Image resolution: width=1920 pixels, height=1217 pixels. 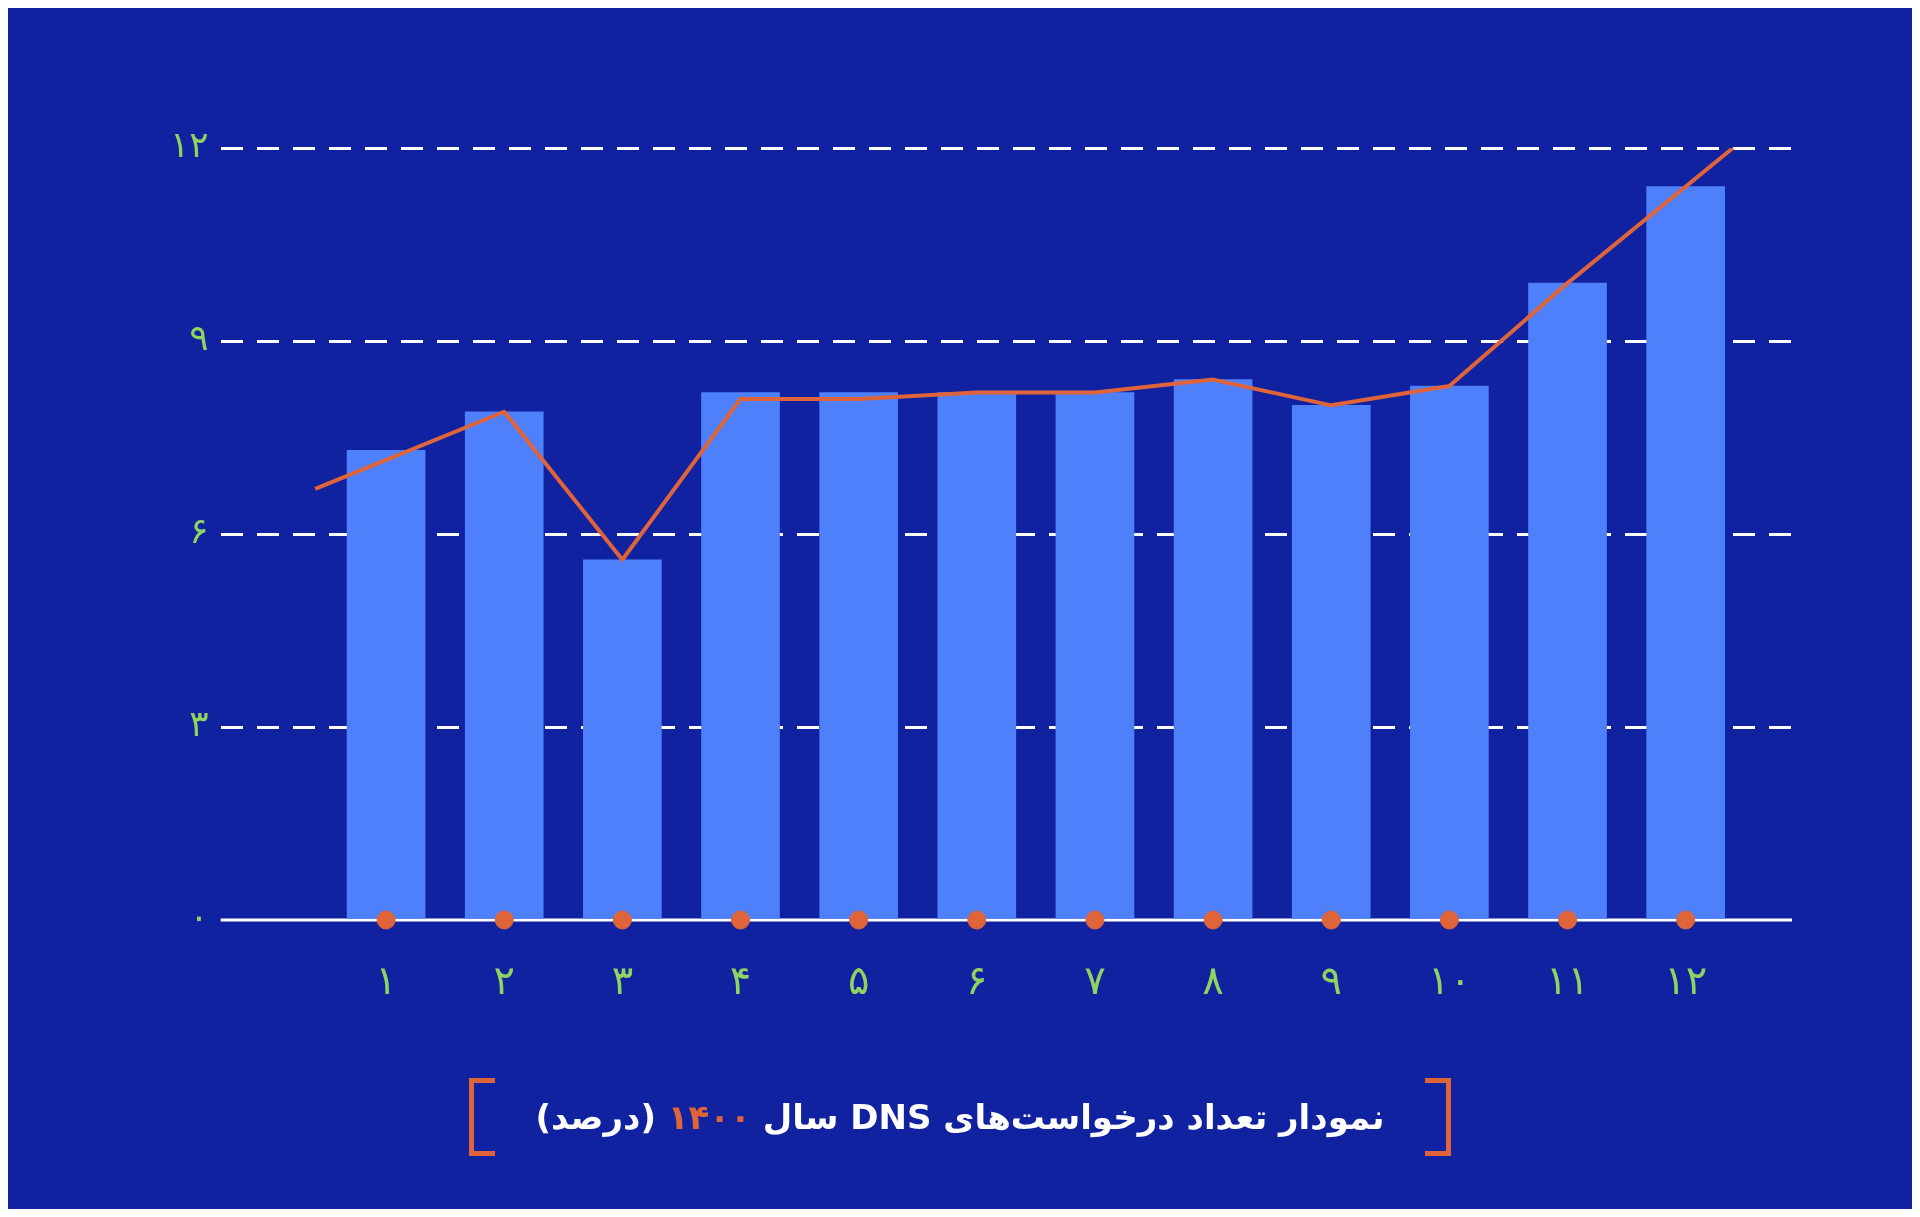 What do you see at coordinates (504, 980) in the screenshot?
I see `x-tick-label: ۲` at bounding box center [504, 980].